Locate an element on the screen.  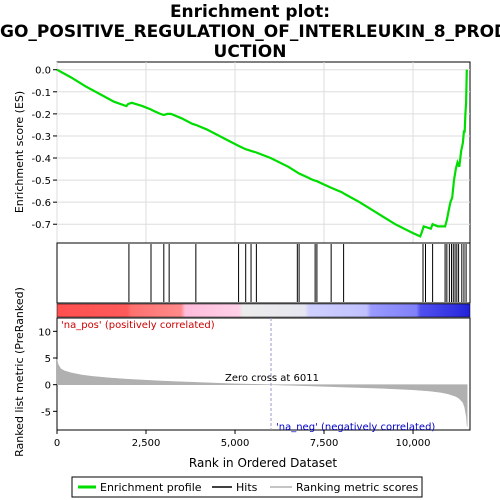
x-axis-label: Rank in Ordered Dataset is located at coordinates (263, 463).